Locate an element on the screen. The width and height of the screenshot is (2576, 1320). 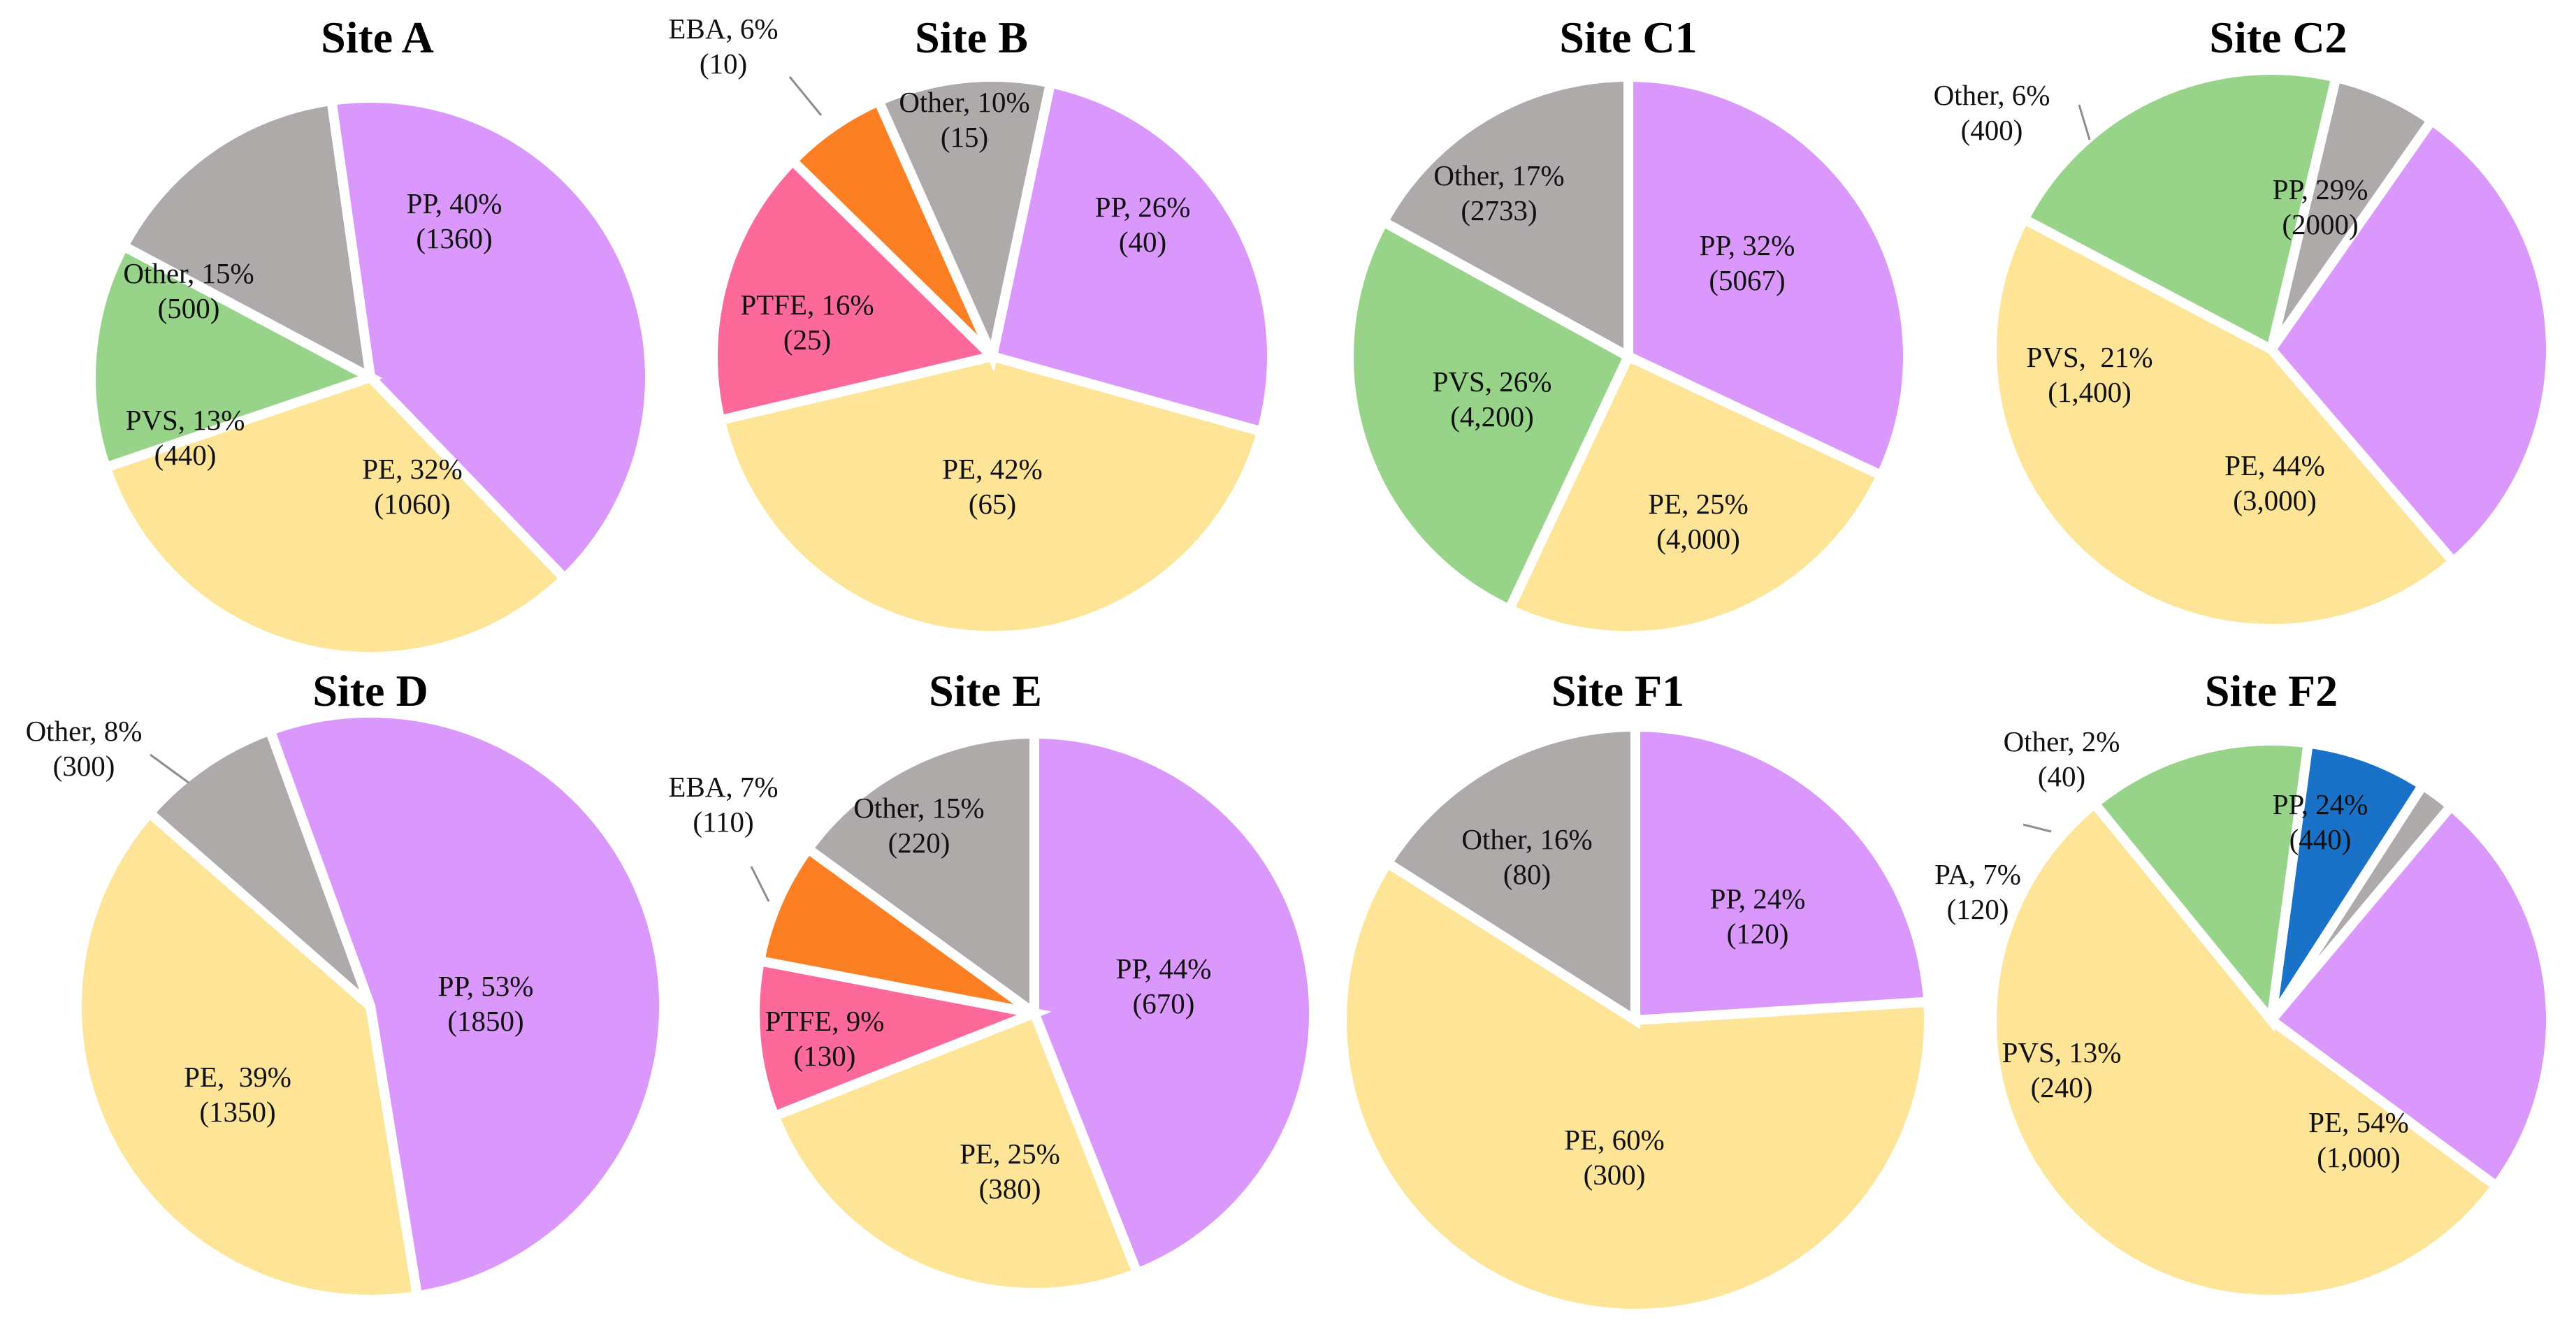
slice-count-label: (300) is located at coordinates (1615, 1175).